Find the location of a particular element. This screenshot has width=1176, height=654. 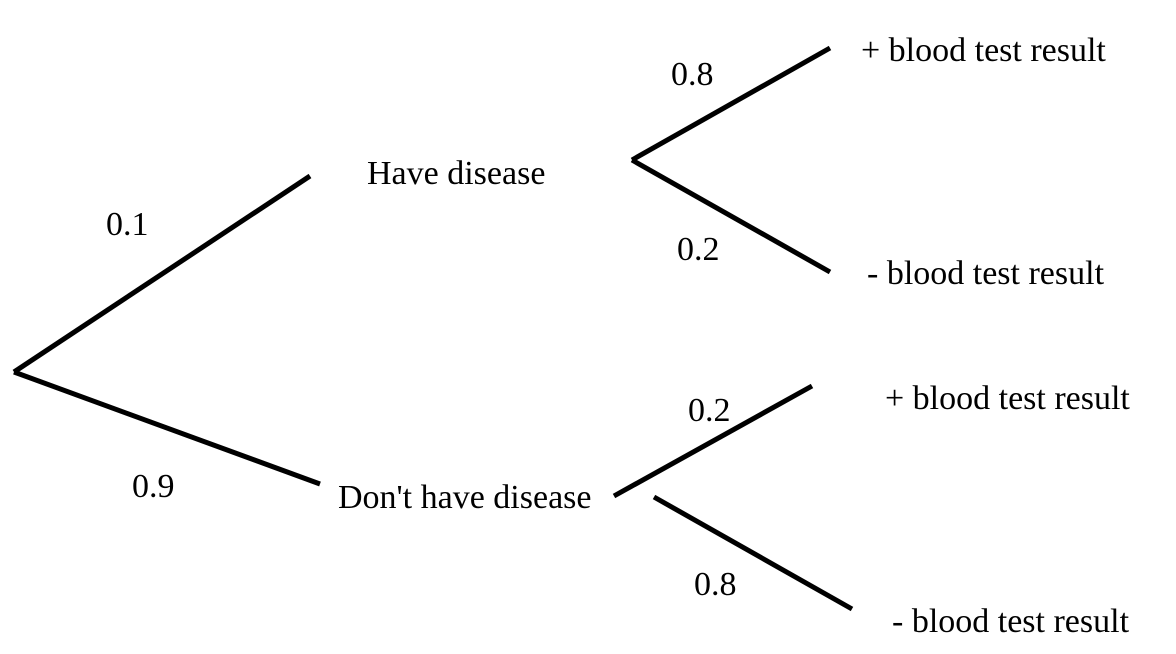

have-disease-negative-label: - blood test result is located at coordinates (986, 273).